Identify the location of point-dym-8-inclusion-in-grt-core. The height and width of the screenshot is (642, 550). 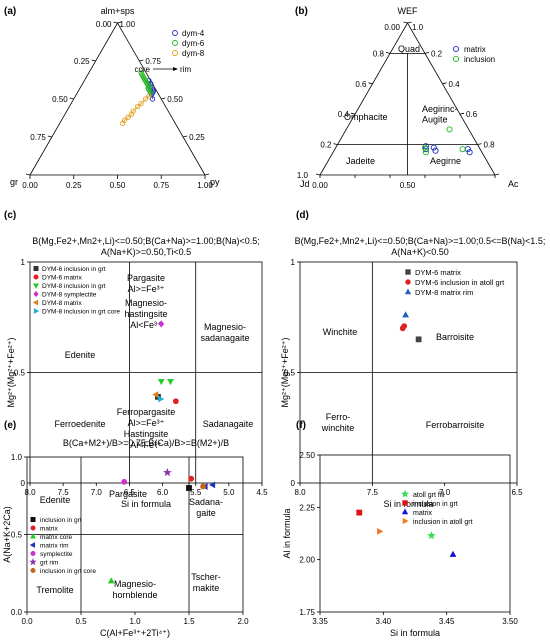
(161, 399).